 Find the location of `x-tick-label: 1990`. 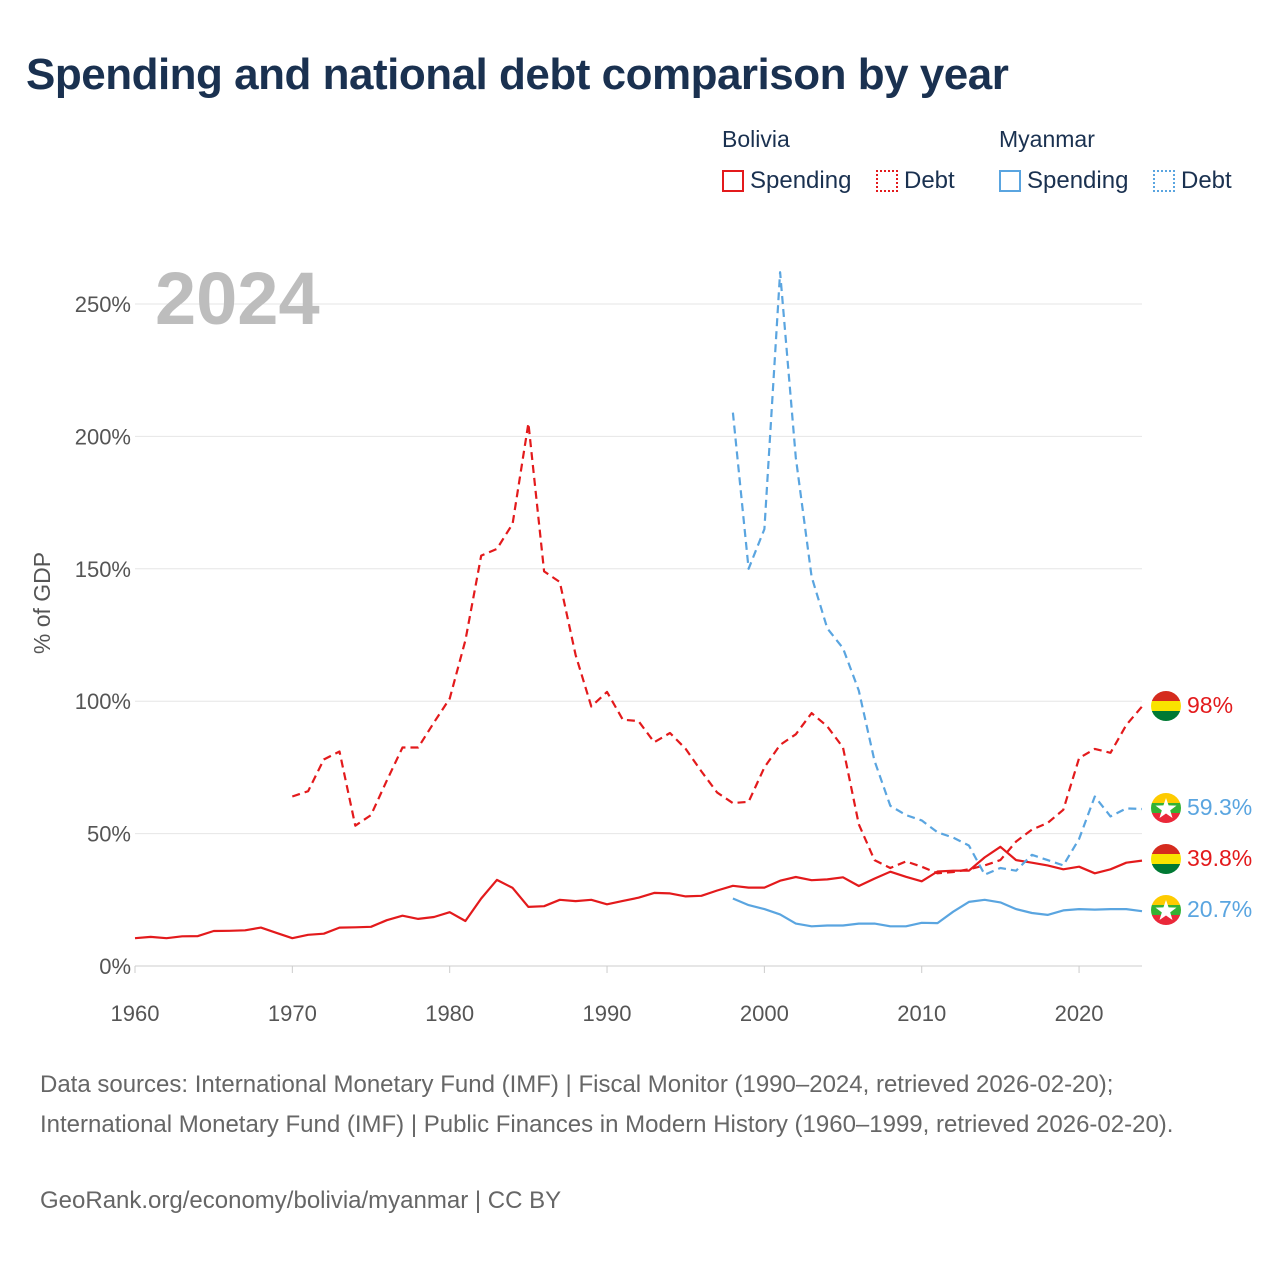

x-tick-label: 1990 is located at coordinates (607, 1013).